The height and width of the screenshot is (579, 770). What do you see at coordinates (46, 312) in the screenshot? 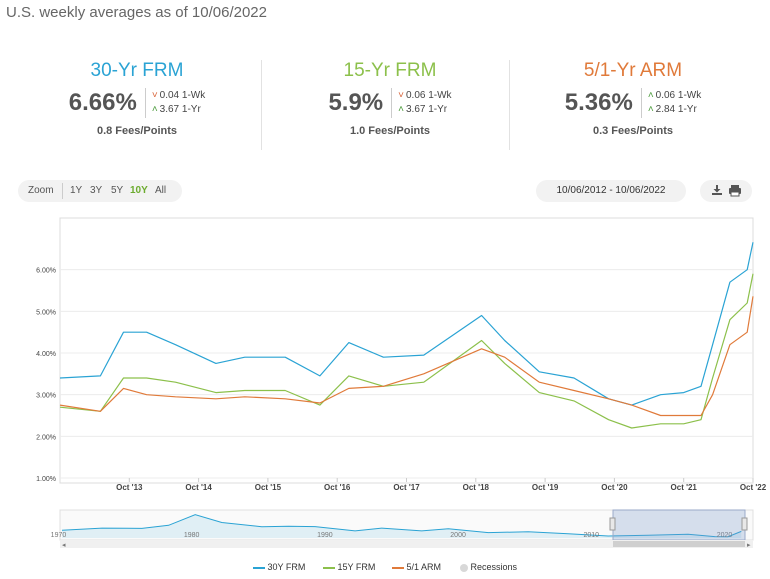
I see `y-tick-label: 5.00%` at bounding box center [46, 312].